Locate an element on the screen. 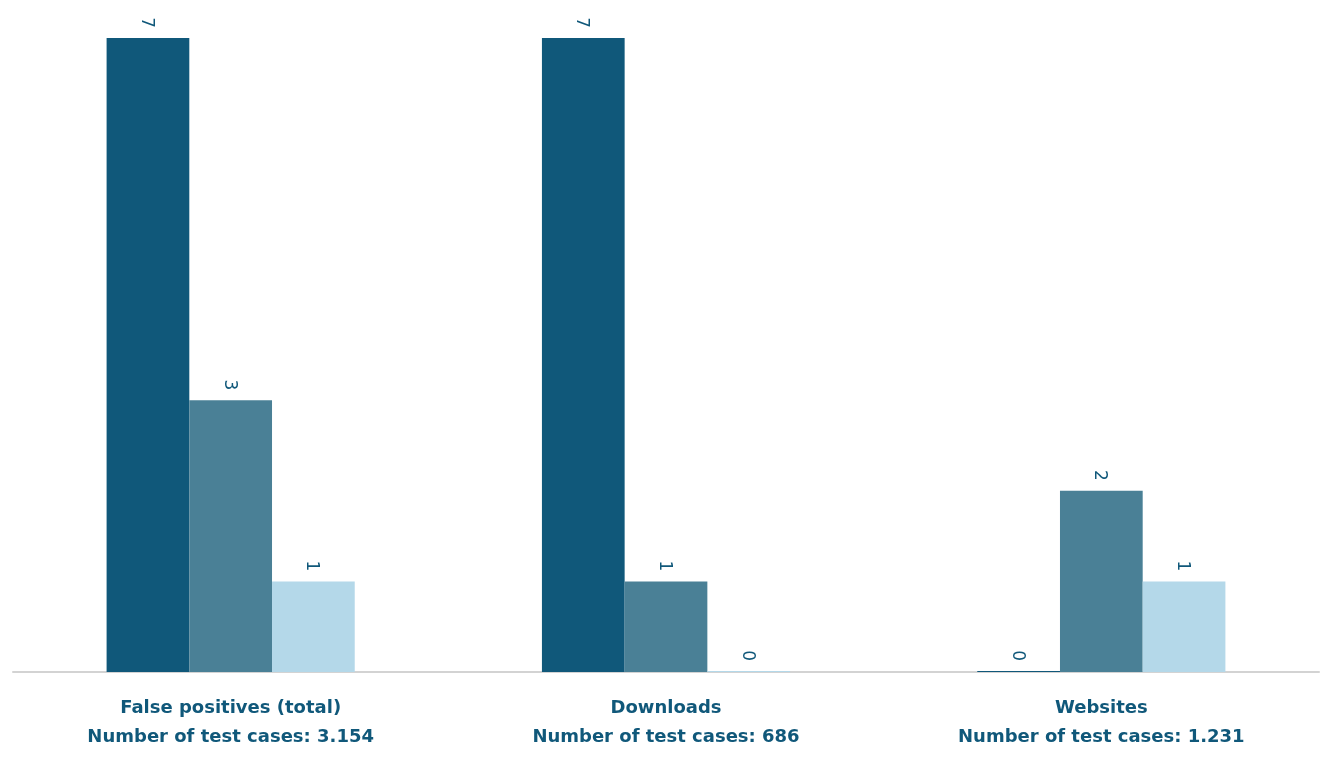 The height and width of the screenshot is (758, 1344). x-tick-label: Downloads Number of test cases: 686 is located at coordinates (666, 721).